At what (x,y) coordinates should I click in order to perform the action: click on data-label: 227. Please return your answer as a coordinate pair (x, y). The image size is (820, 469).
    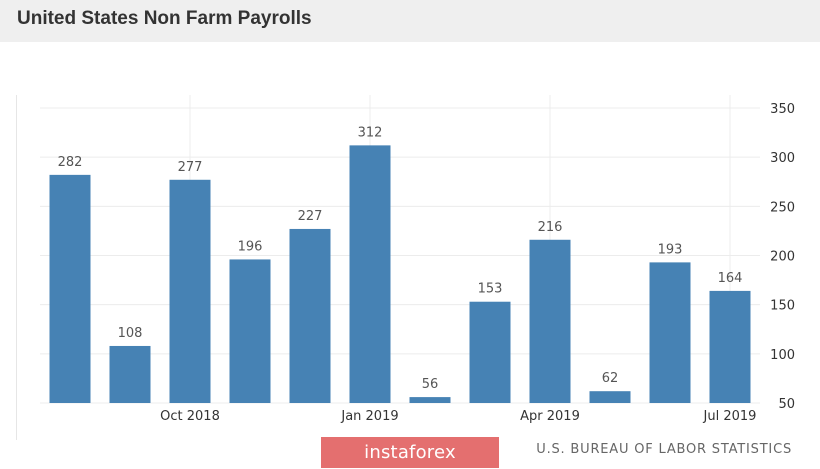
    Looking at the image, I should click on (310, 216).